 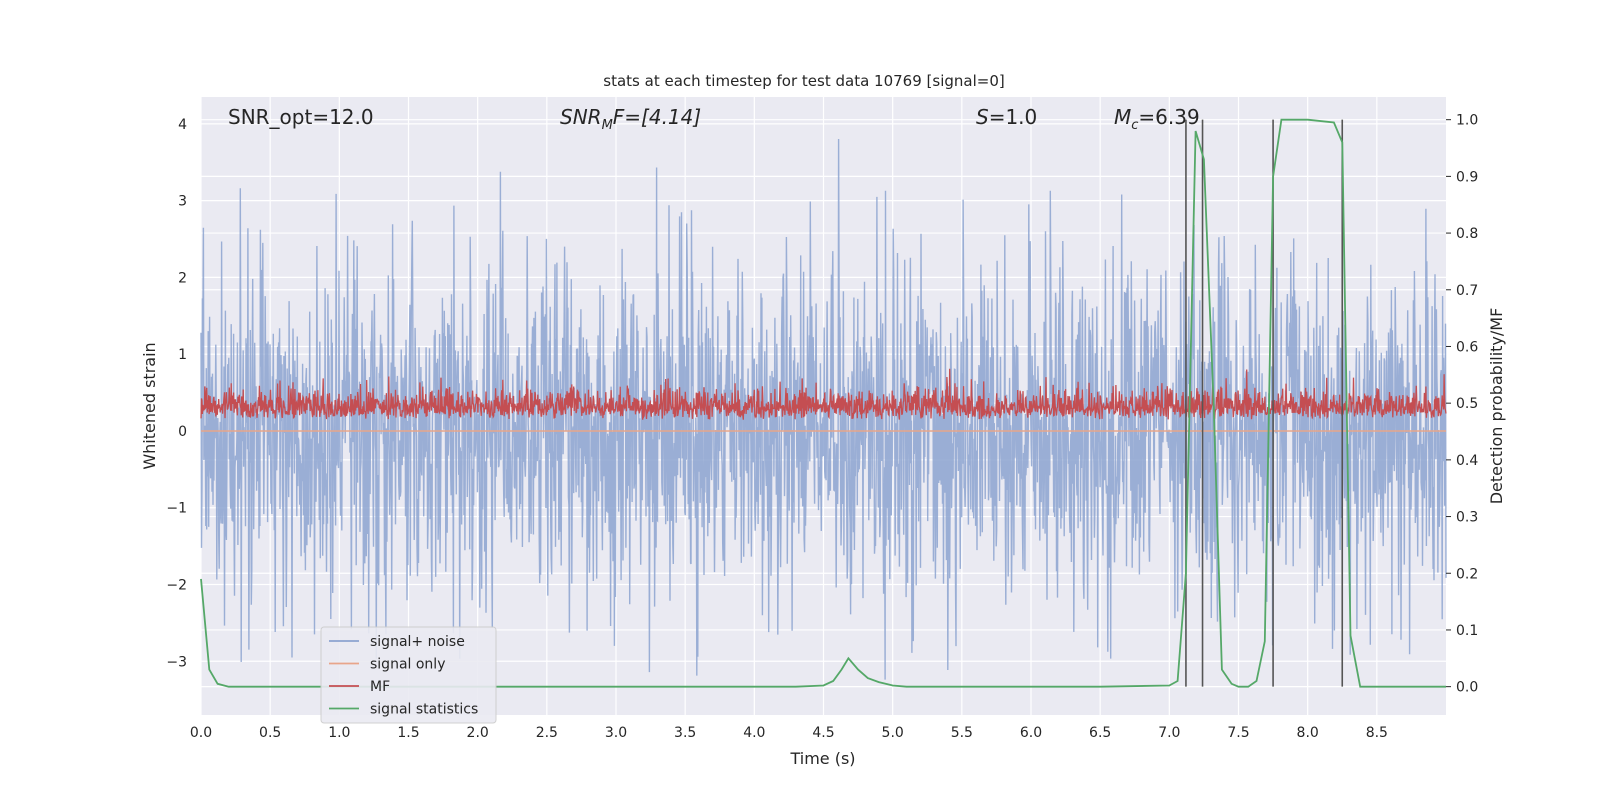 I want to click on x-tick-label: 8.0, so click(x=1308, y=733).